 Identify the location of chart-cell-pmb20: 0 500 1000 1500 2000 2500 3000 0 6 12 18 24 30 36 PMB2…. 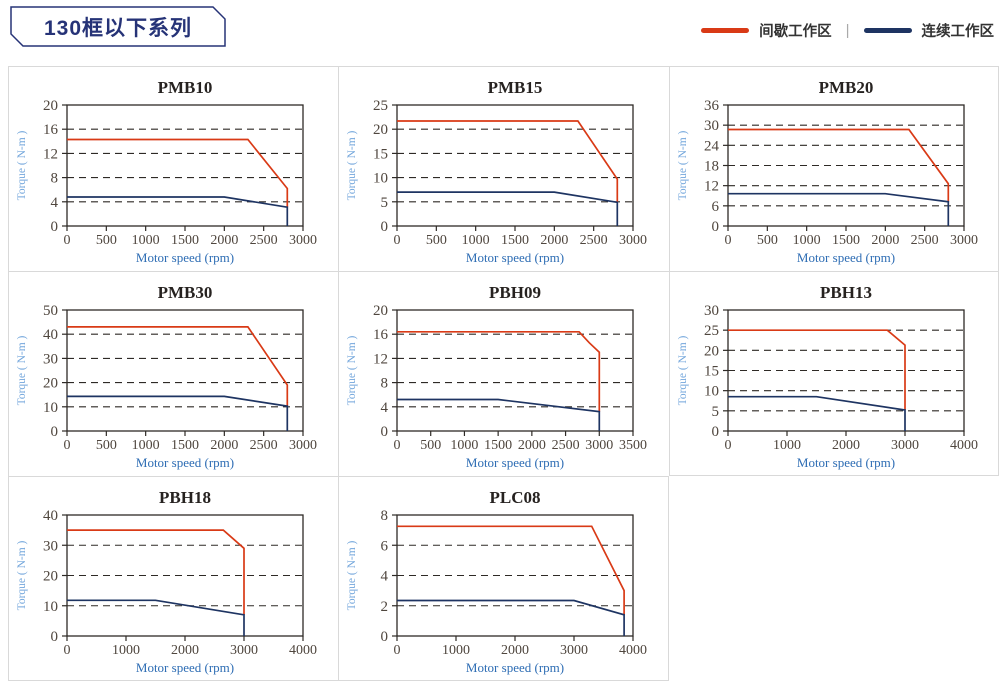
(833, 168).